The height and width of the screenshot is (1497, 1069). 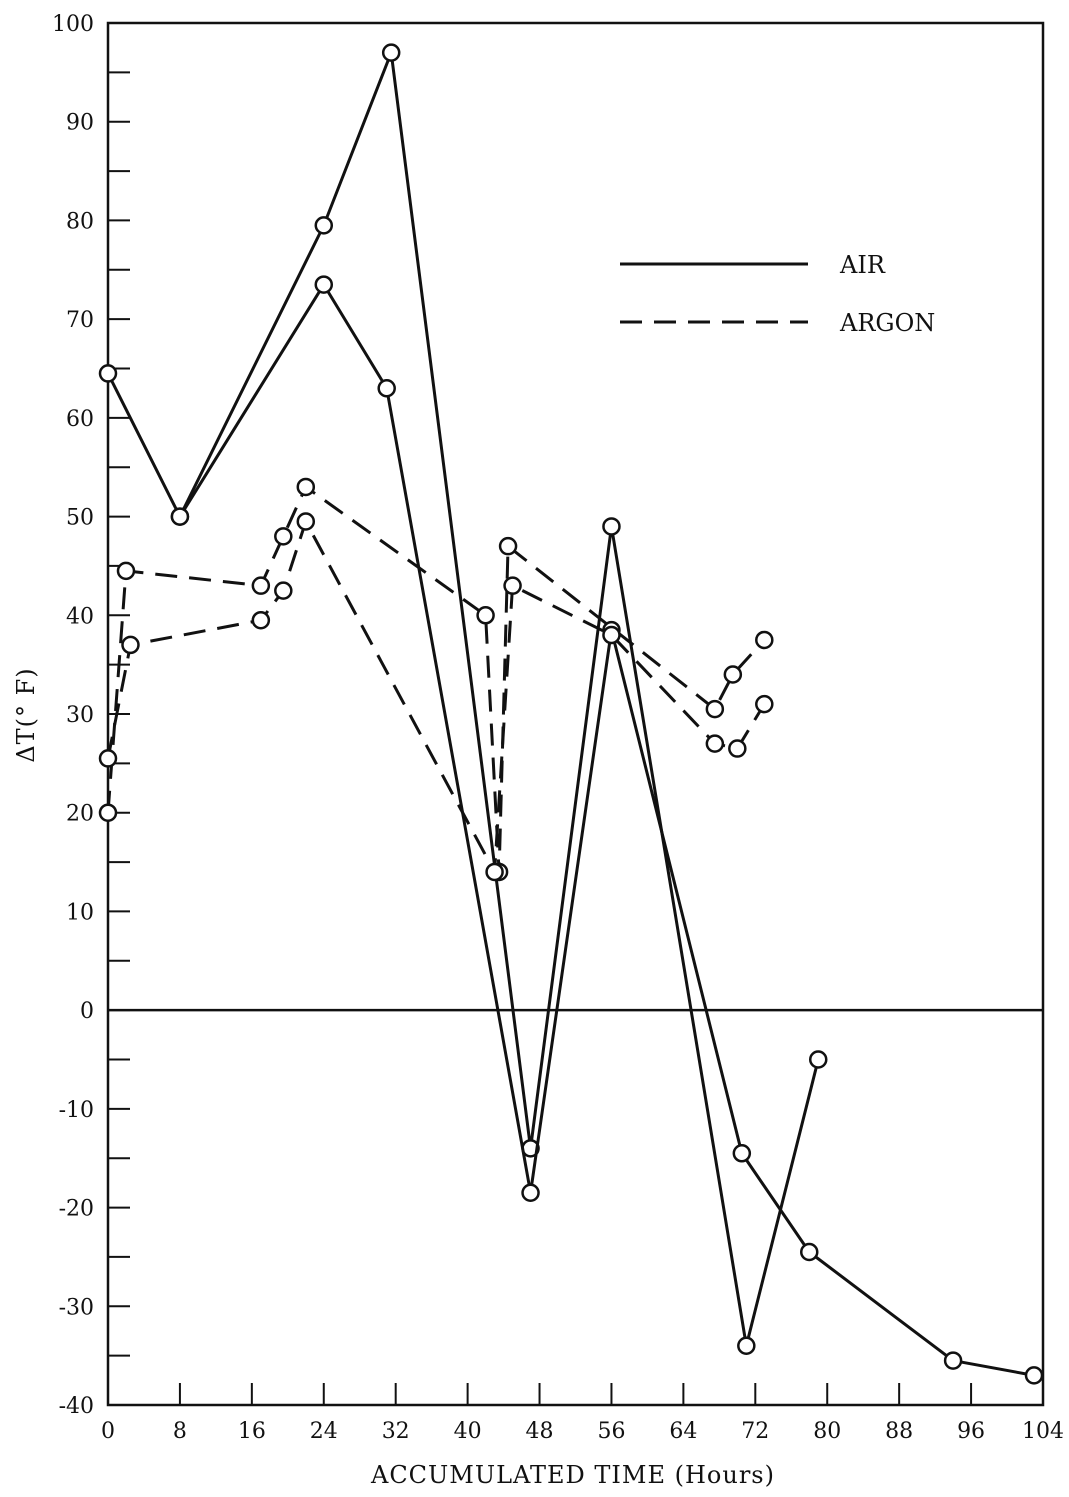 What do you see at coordinates (777, 294) in the screenshot?
I see `legend: AIR ARGON` at bounding box center [777, 294].